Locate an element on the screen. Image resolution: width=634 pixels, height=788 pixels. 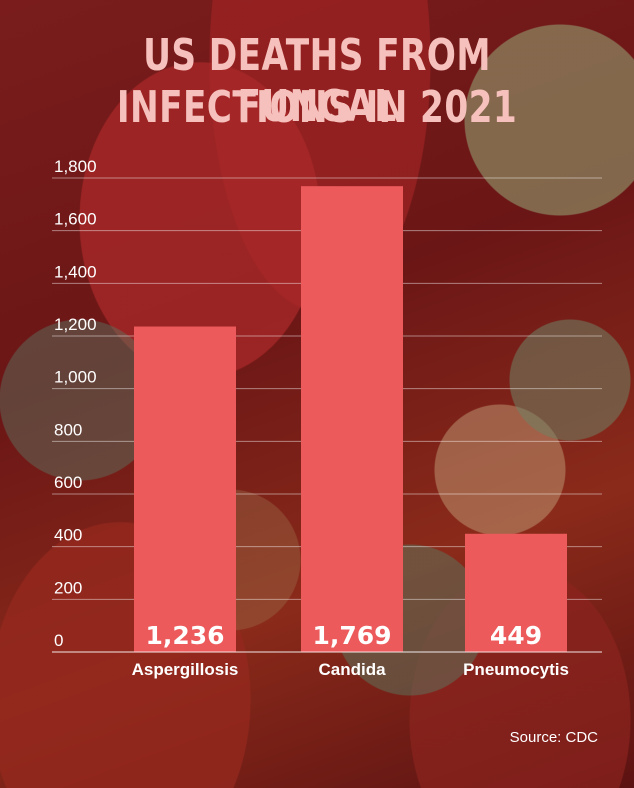
y-tick-label: 1,800 is located at coordinates (75, 166).